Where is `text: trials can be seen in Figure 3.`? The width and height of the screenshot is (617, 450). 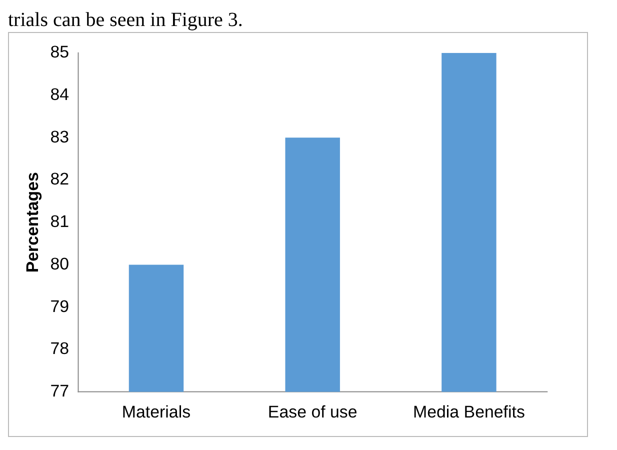
text: trials can be seen in Figure 3. is located at coordinates (126, 20).